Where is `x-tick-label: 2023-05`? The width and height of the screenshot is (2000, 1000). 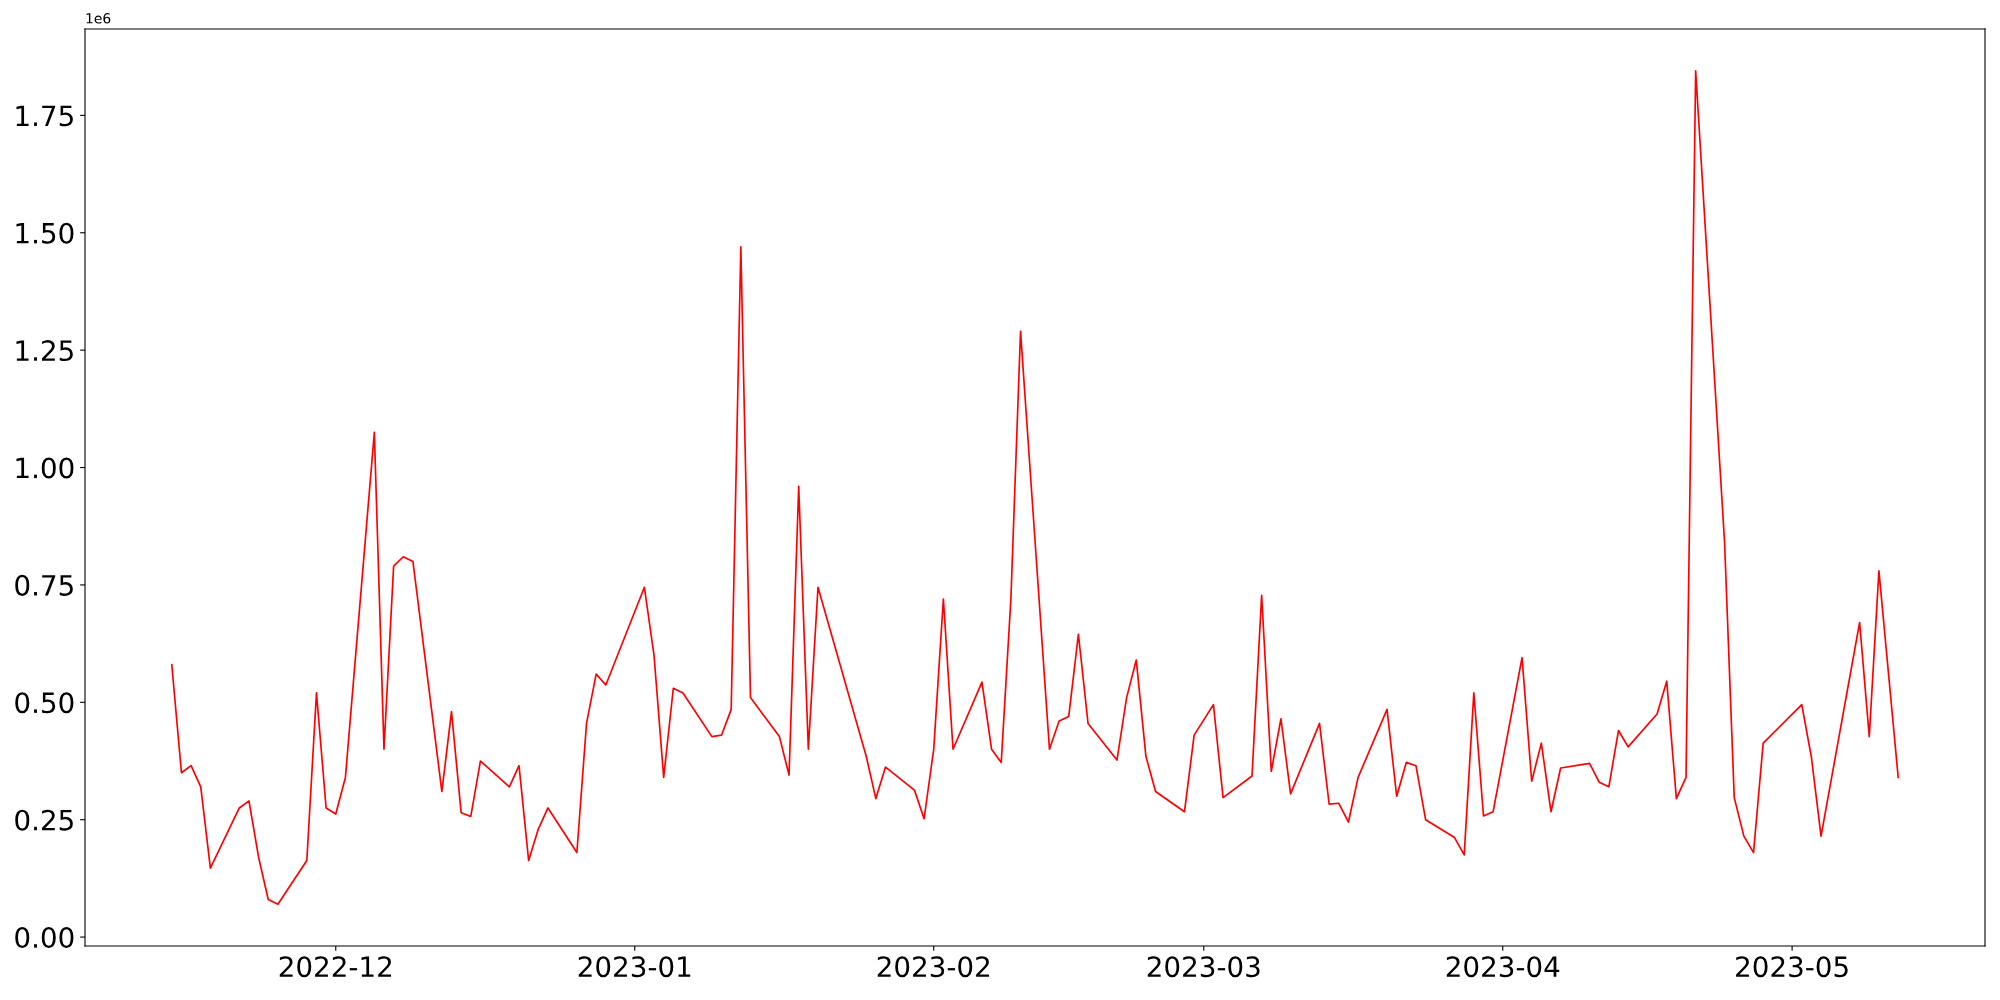 x-tick-label: 2023-05 is located at coordinates (1792, 967).